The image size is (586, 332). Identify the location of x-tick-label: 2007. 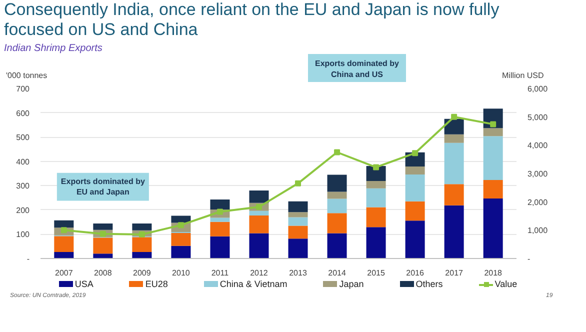
(64, 273).